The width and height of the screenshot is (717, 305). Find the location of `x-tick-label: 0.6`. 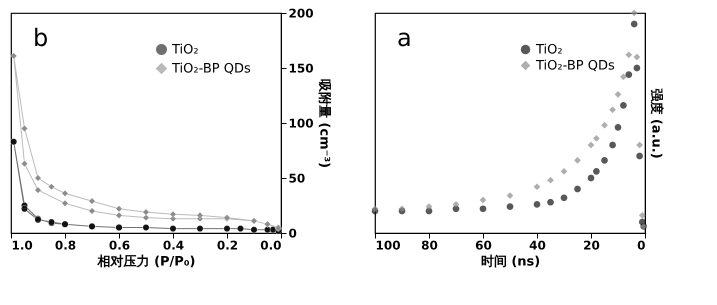

x-tick-label: 0.6 is located at coordinates (119, 245).